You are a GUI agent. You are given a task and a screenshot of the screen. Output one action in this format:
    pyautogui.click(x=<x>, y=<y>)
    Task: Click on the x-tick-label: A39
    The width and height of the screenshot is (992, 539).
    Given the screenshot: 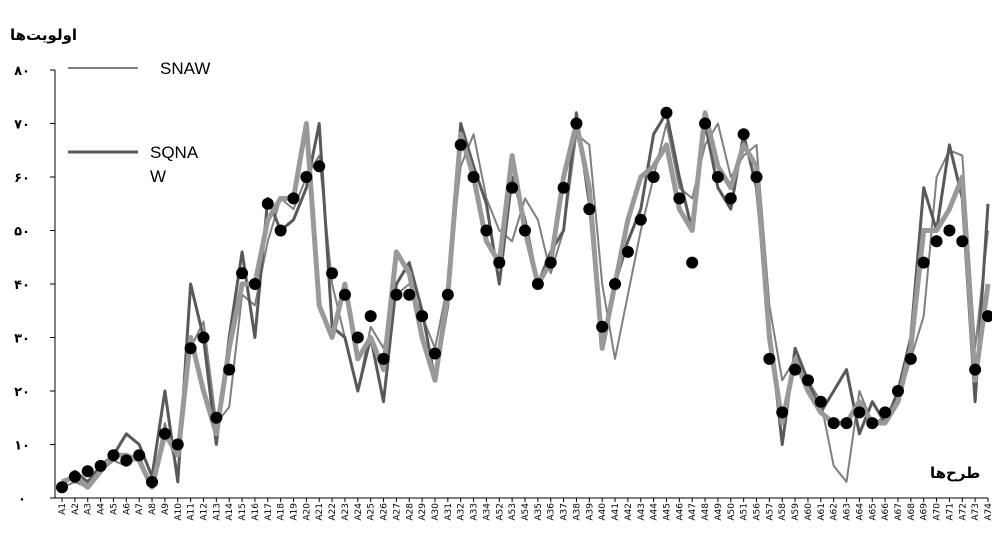 What is the action you would take?
    pyautogui.click(x=590, y=512)
    